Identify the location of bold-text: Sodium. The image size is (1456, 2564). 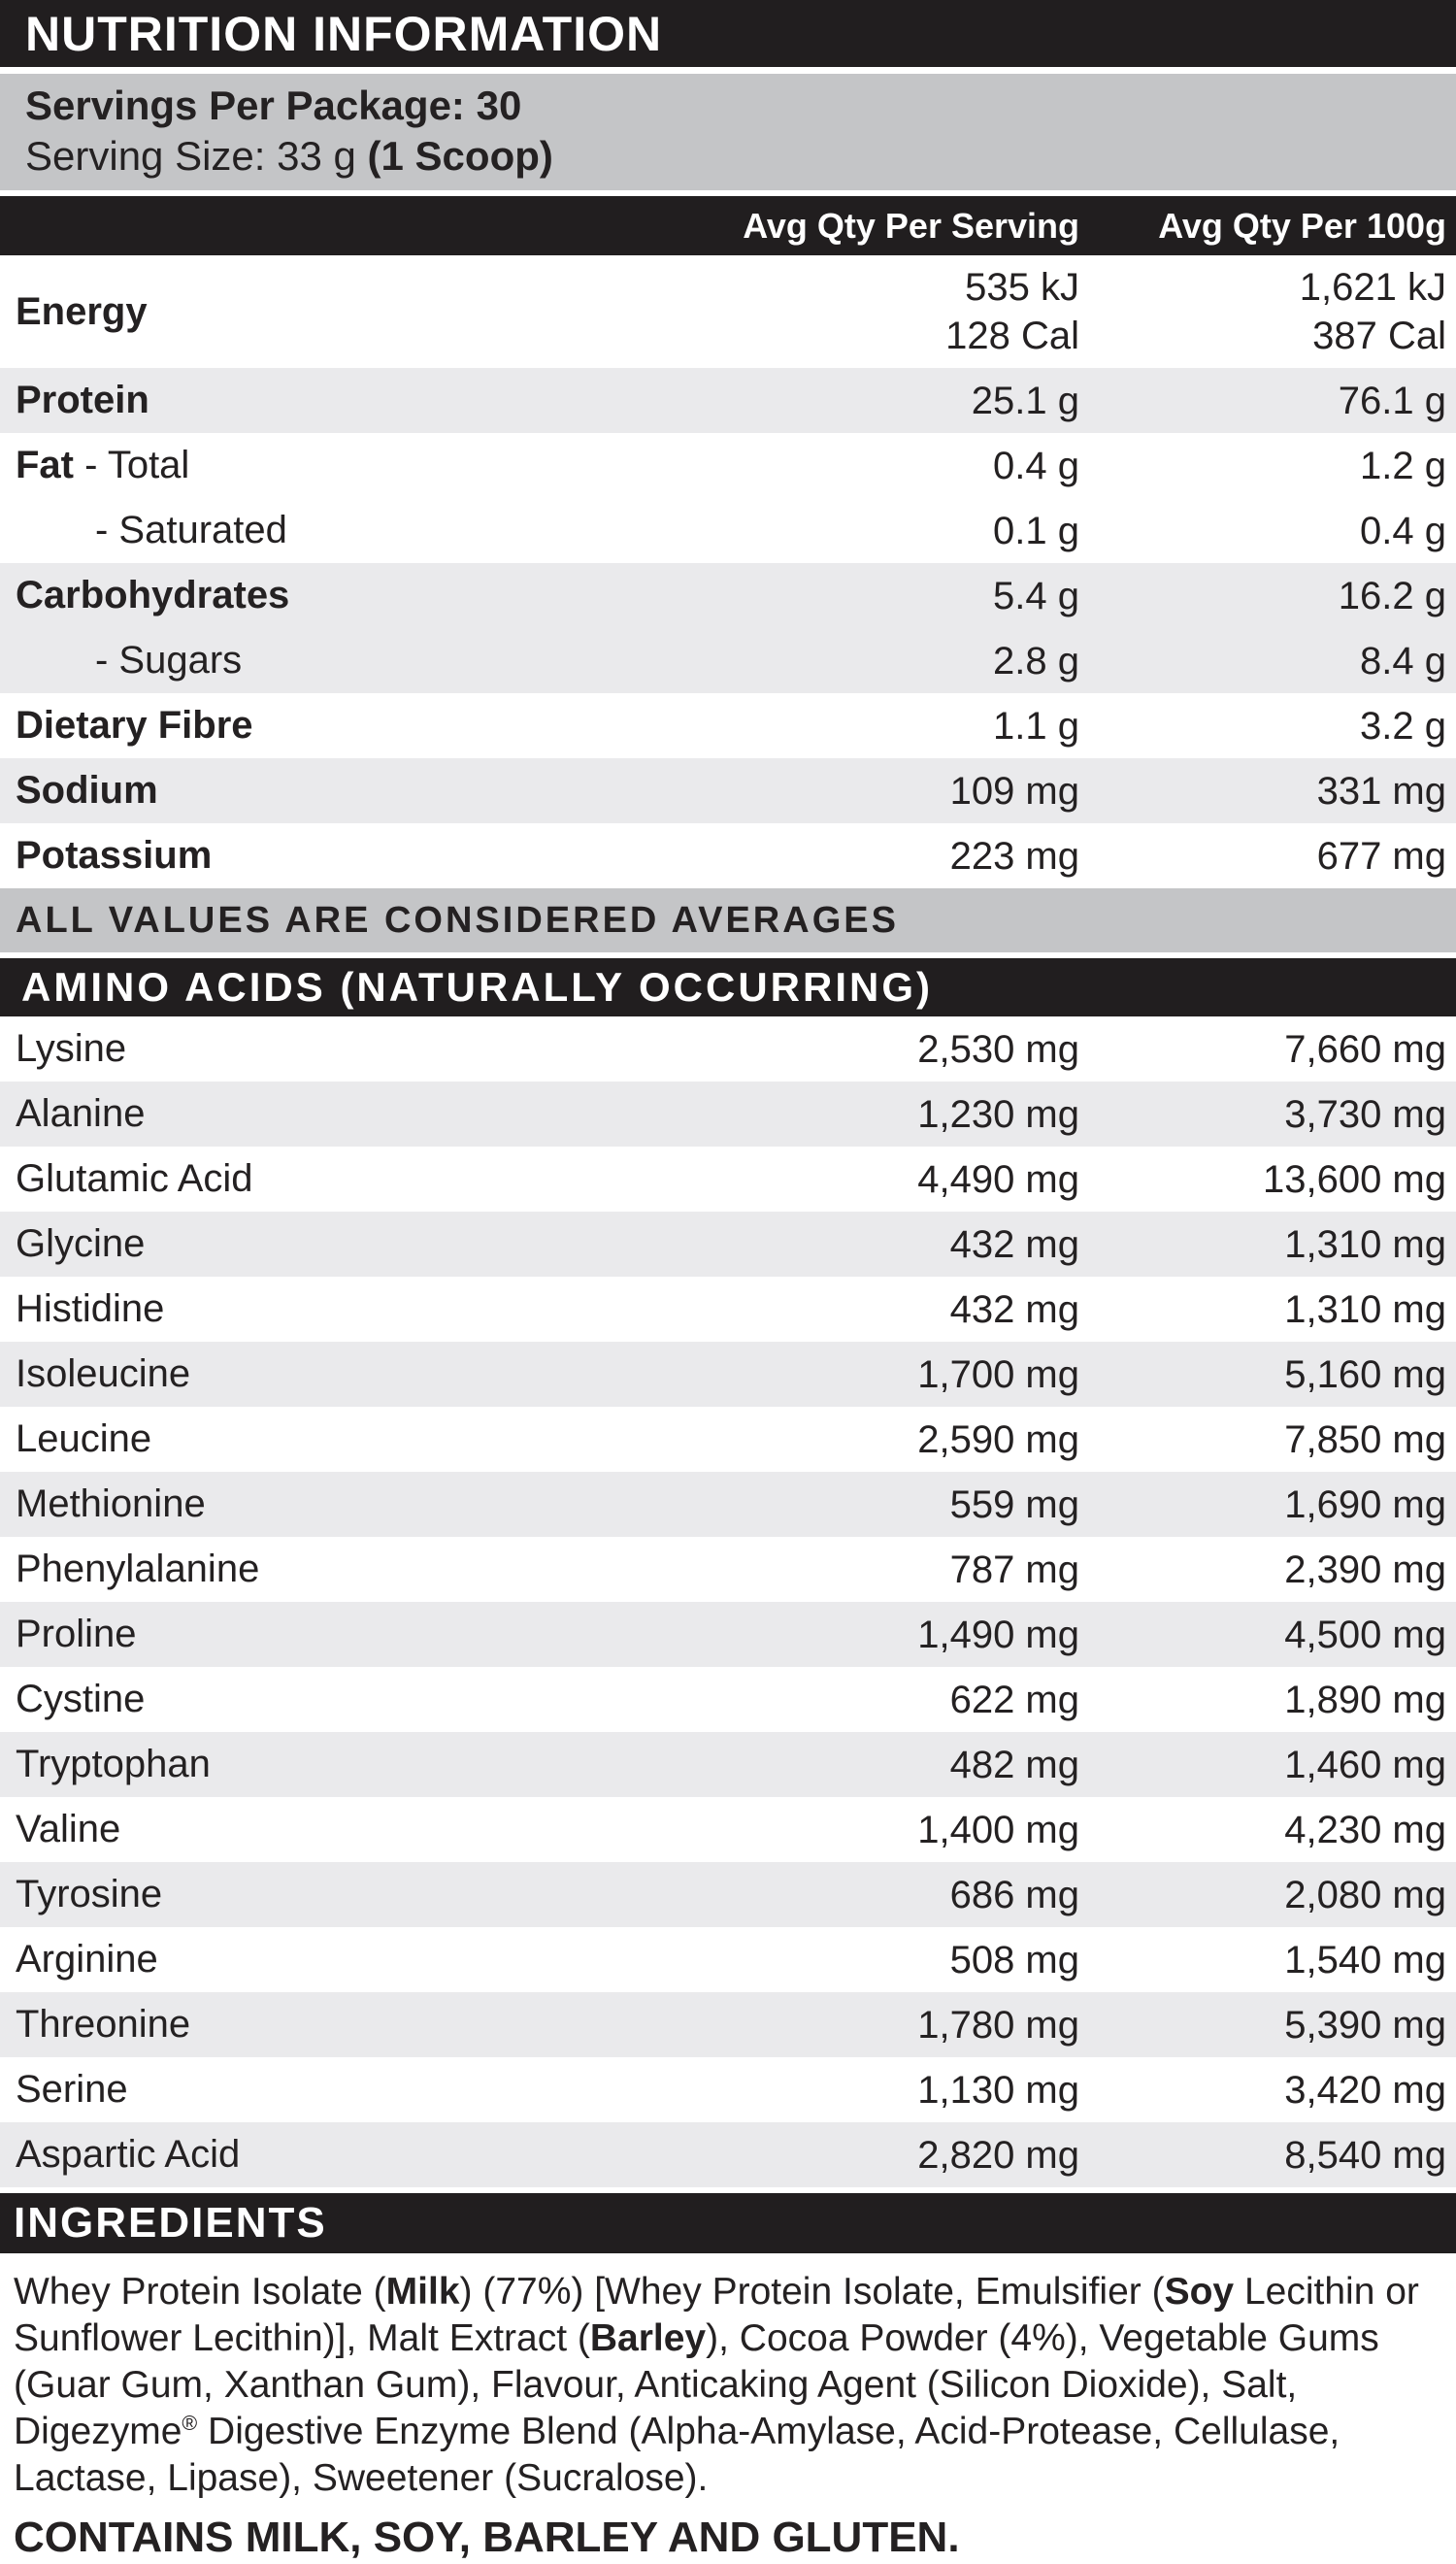
(87, 790).